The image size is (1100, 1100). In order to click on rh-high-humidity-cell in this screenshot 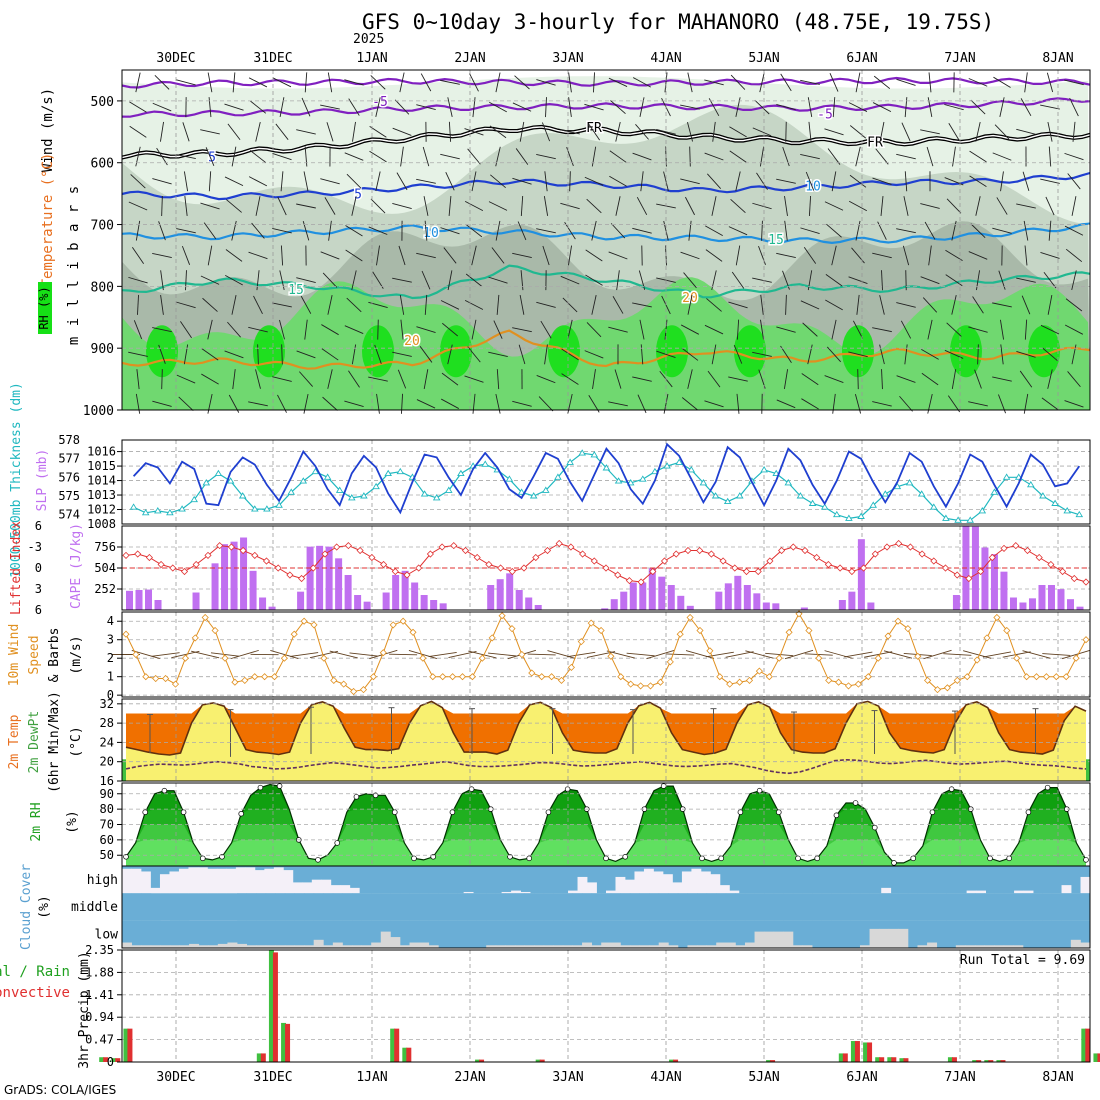, I will do `click(162, 351)`.